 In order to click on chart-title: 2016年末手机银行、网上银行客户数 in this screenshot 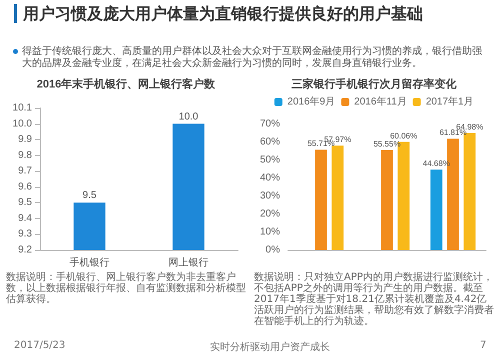, I will do `click(126, 84)`.